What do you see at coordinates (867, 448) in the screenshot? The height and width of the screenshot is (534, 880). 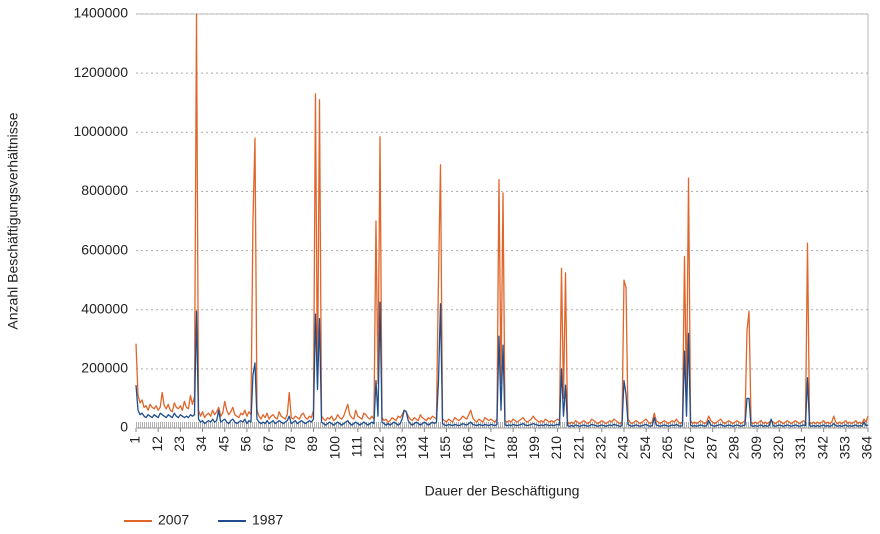 I see `x-tick-label: 364` at bounding box center [867, 448].